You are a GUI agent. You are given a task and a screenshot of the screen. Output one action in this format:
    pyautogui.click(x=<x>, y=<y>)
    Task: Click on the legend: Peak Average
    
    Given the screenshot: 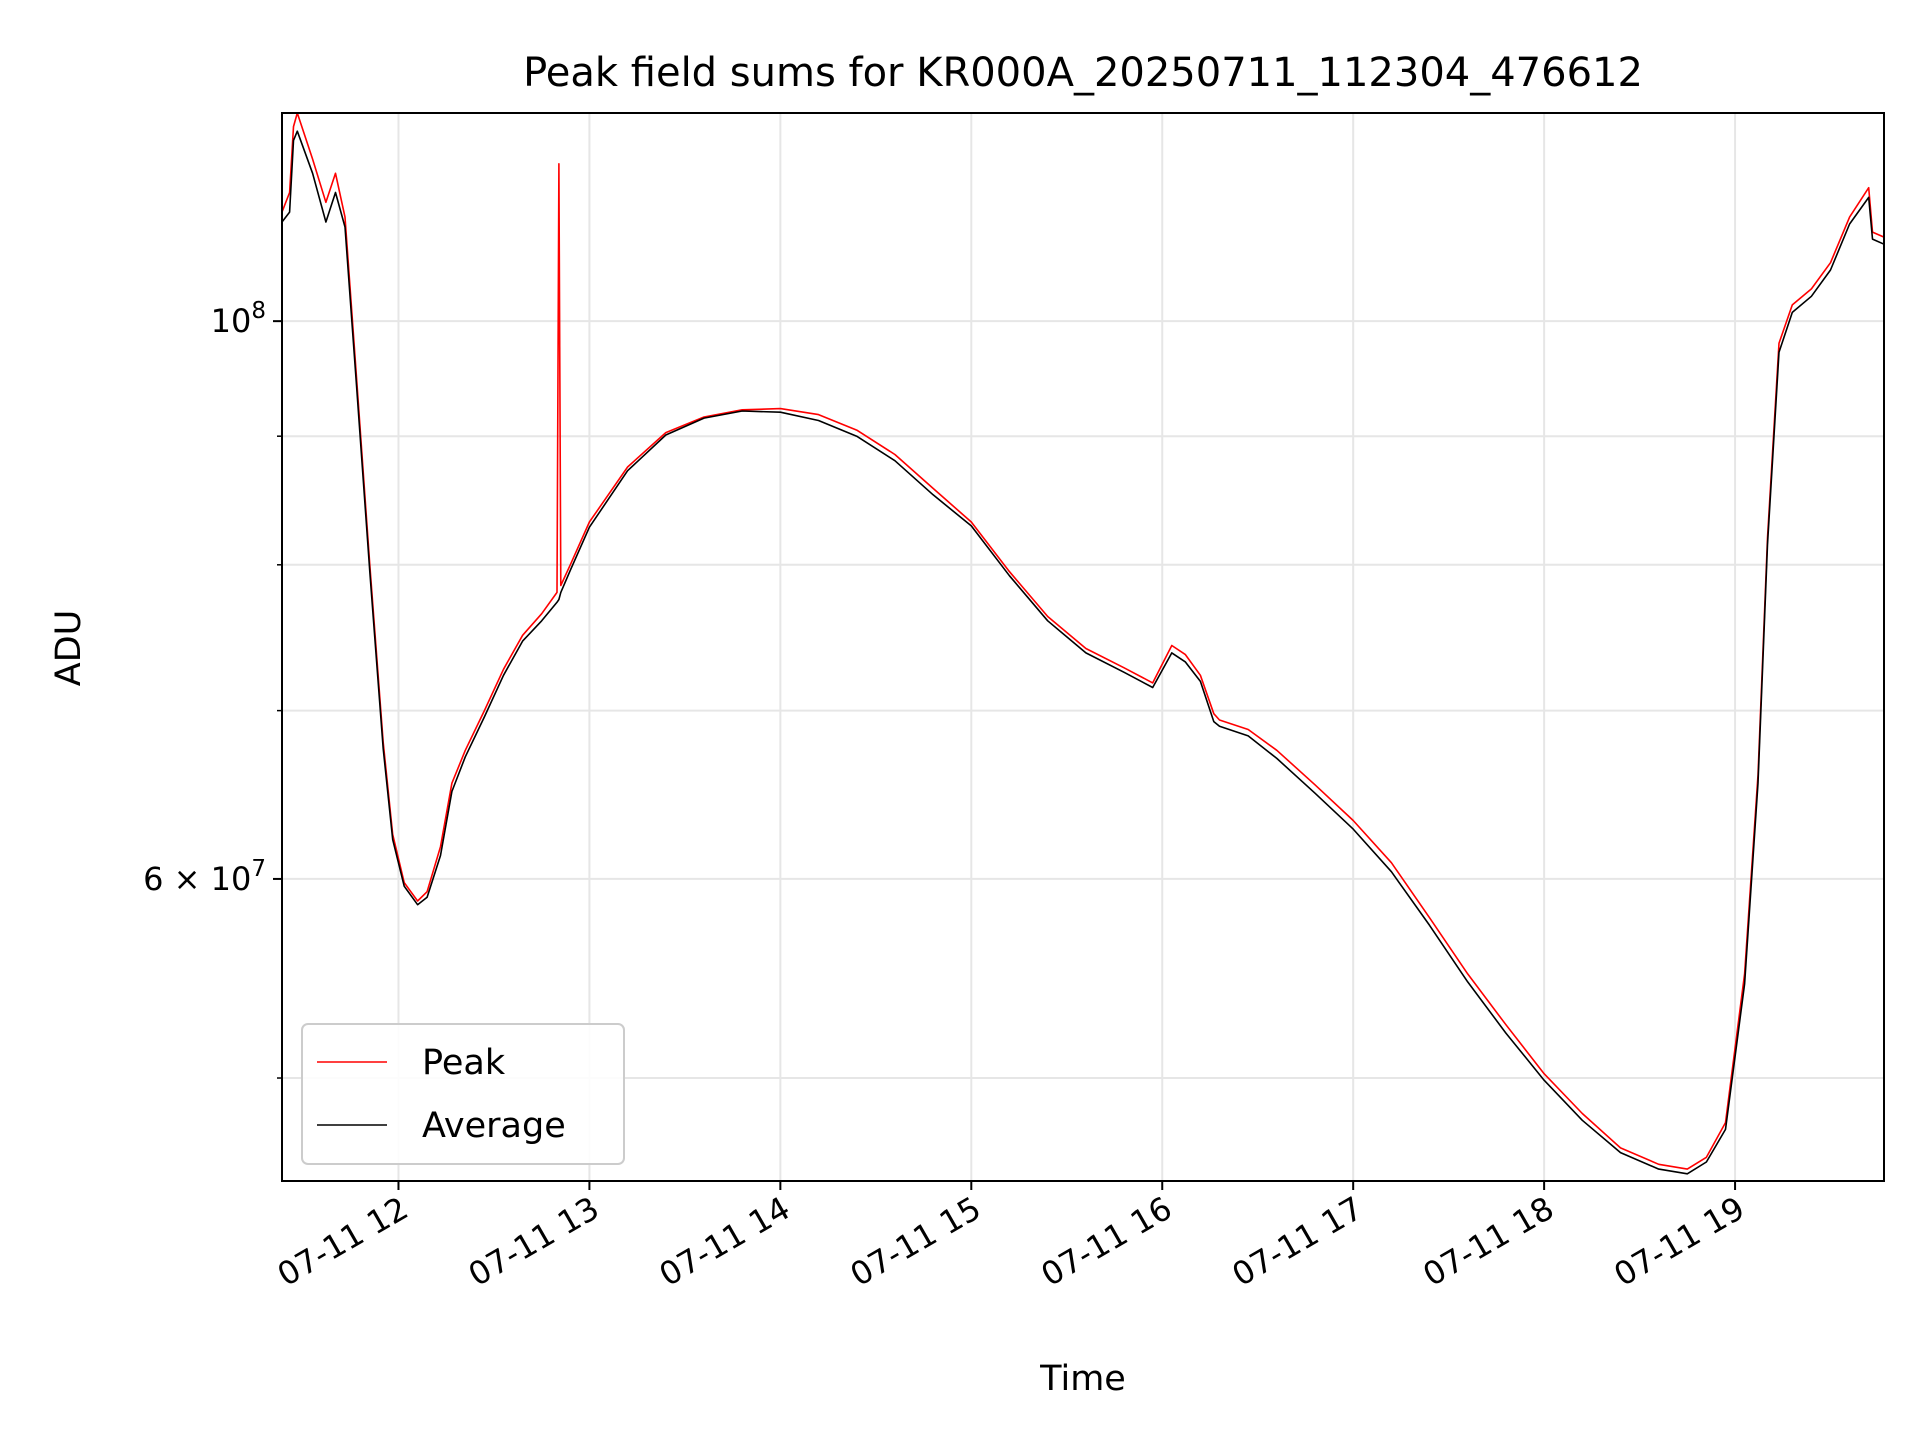 What is the action you would take?
    pyautogui.click(x=463, y=1094)
    